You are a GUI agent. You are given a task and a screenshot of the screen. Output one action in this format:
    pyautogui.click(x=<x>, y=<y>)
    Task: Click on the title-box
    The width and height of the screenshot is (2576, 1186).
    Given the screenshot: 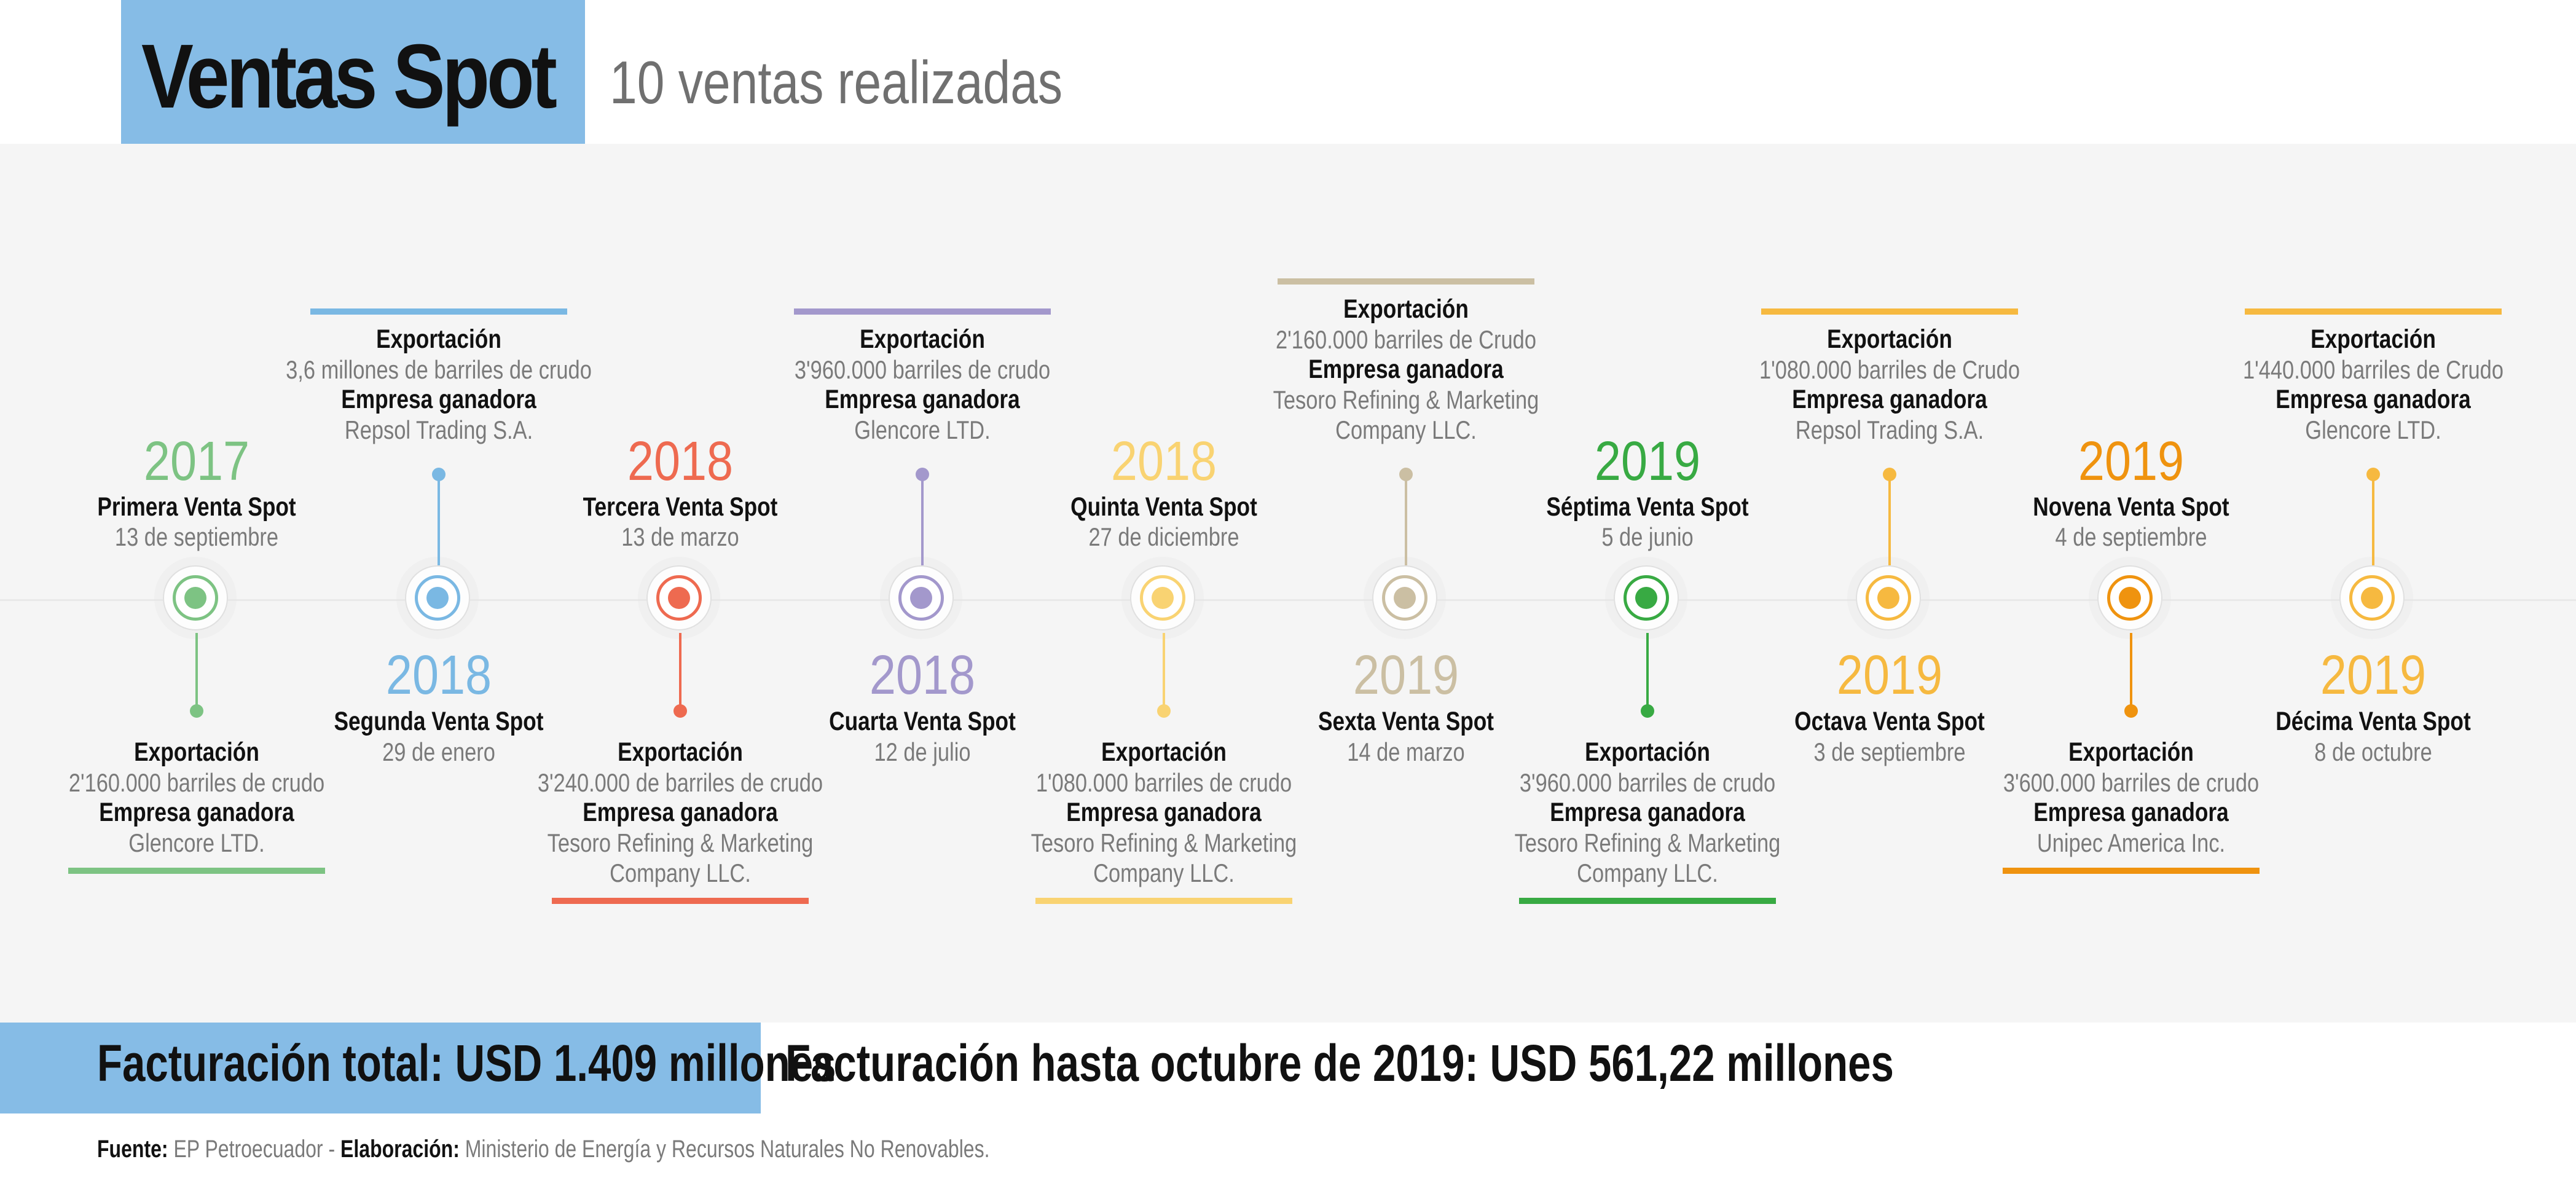 What is the action you would take?
    pyautogui.click(x=353, y=72)
    